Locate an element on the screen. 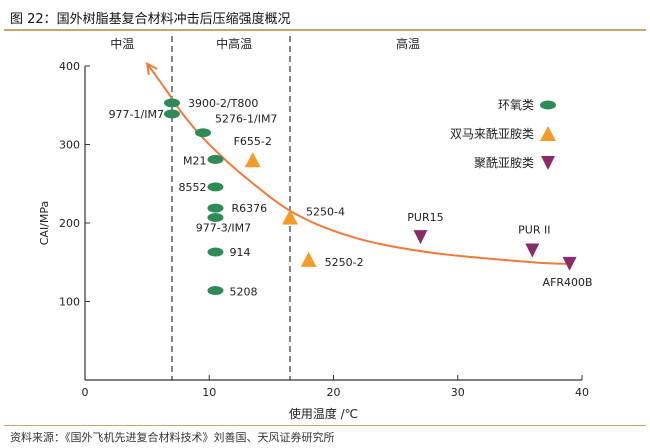 Image resolution: width=650 pixels, height=448 pixels. x-tick-label: 30 is located at coordinates (458, 392).